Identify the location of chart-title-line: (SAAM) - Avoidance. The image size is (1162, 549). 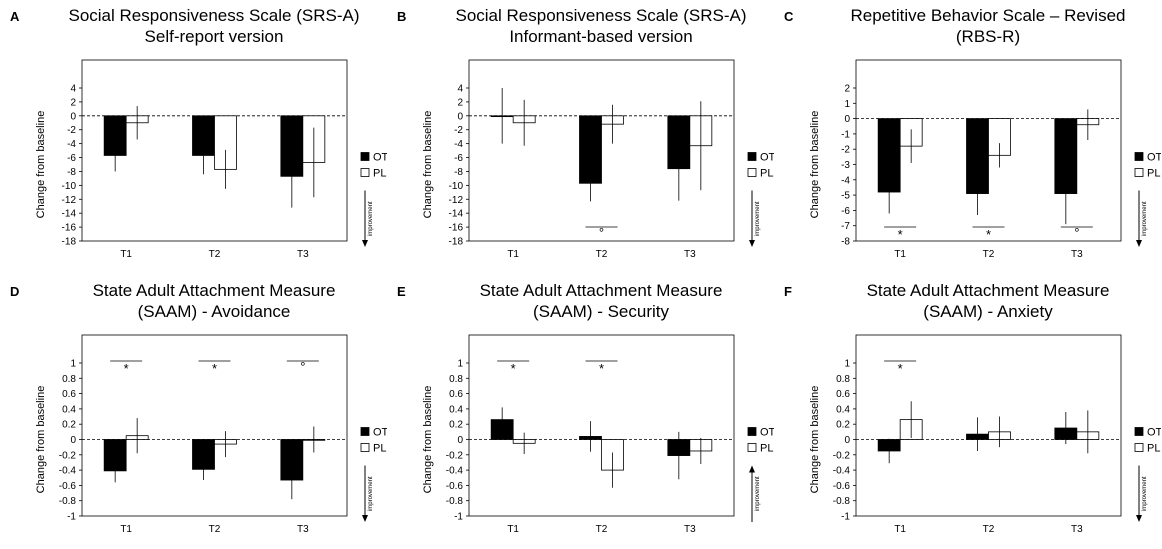
(214, 311).